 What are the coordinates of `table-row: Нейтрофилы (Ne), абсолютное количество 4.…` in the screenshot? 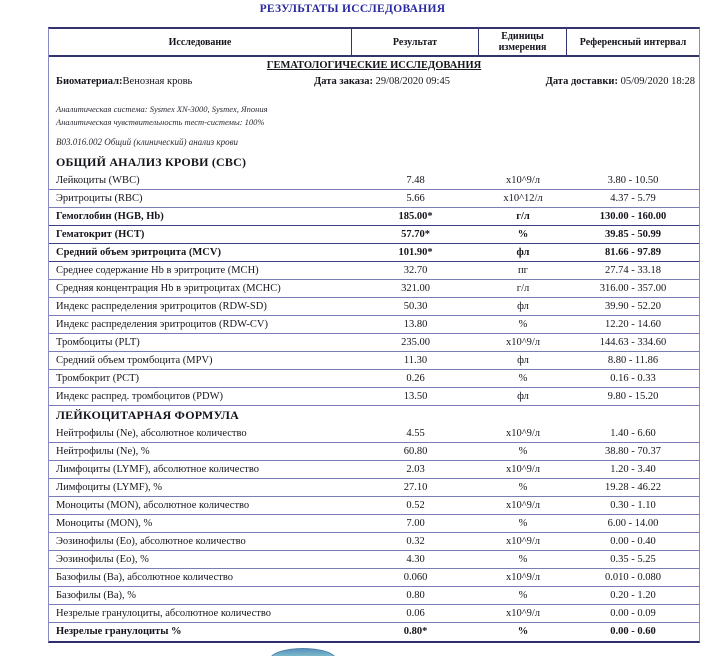 It's located at (374, 434).